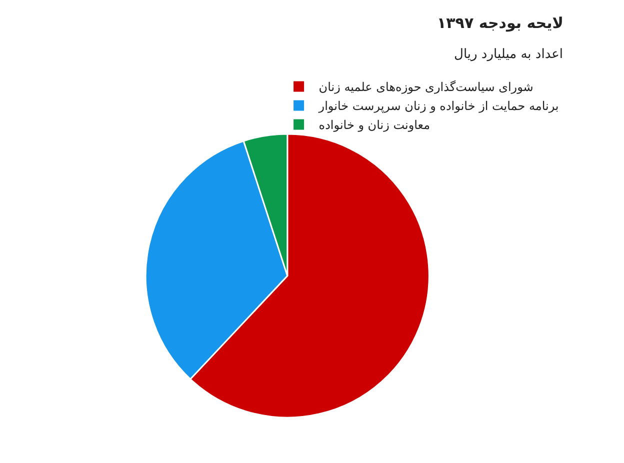 Image resolution: width=624 pixels, height=463 pixels. What do you see at coordinates (438, 106) in the screenshot?
I see `legend-label: برنامه حمایت از خانواده و زنان سرپرست خانوار` at bounding box center [438, 106].